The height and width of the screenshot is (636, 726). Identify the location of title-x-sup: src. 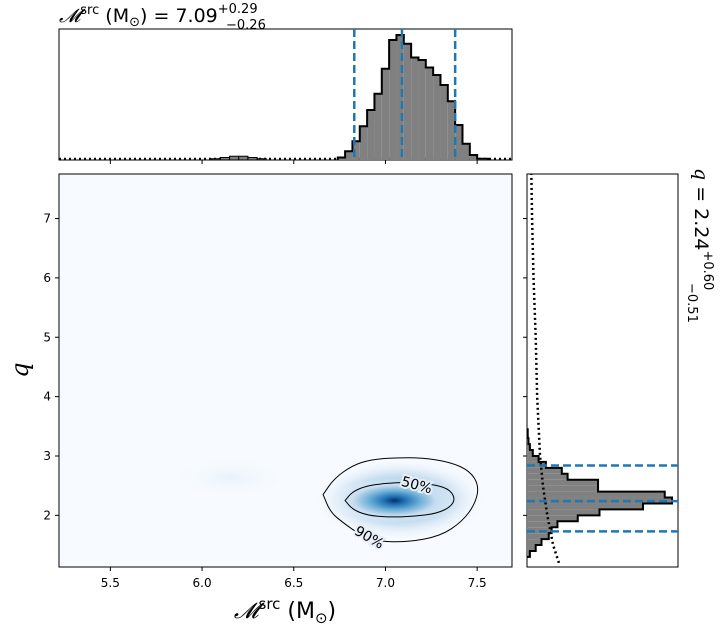
(89, 10).